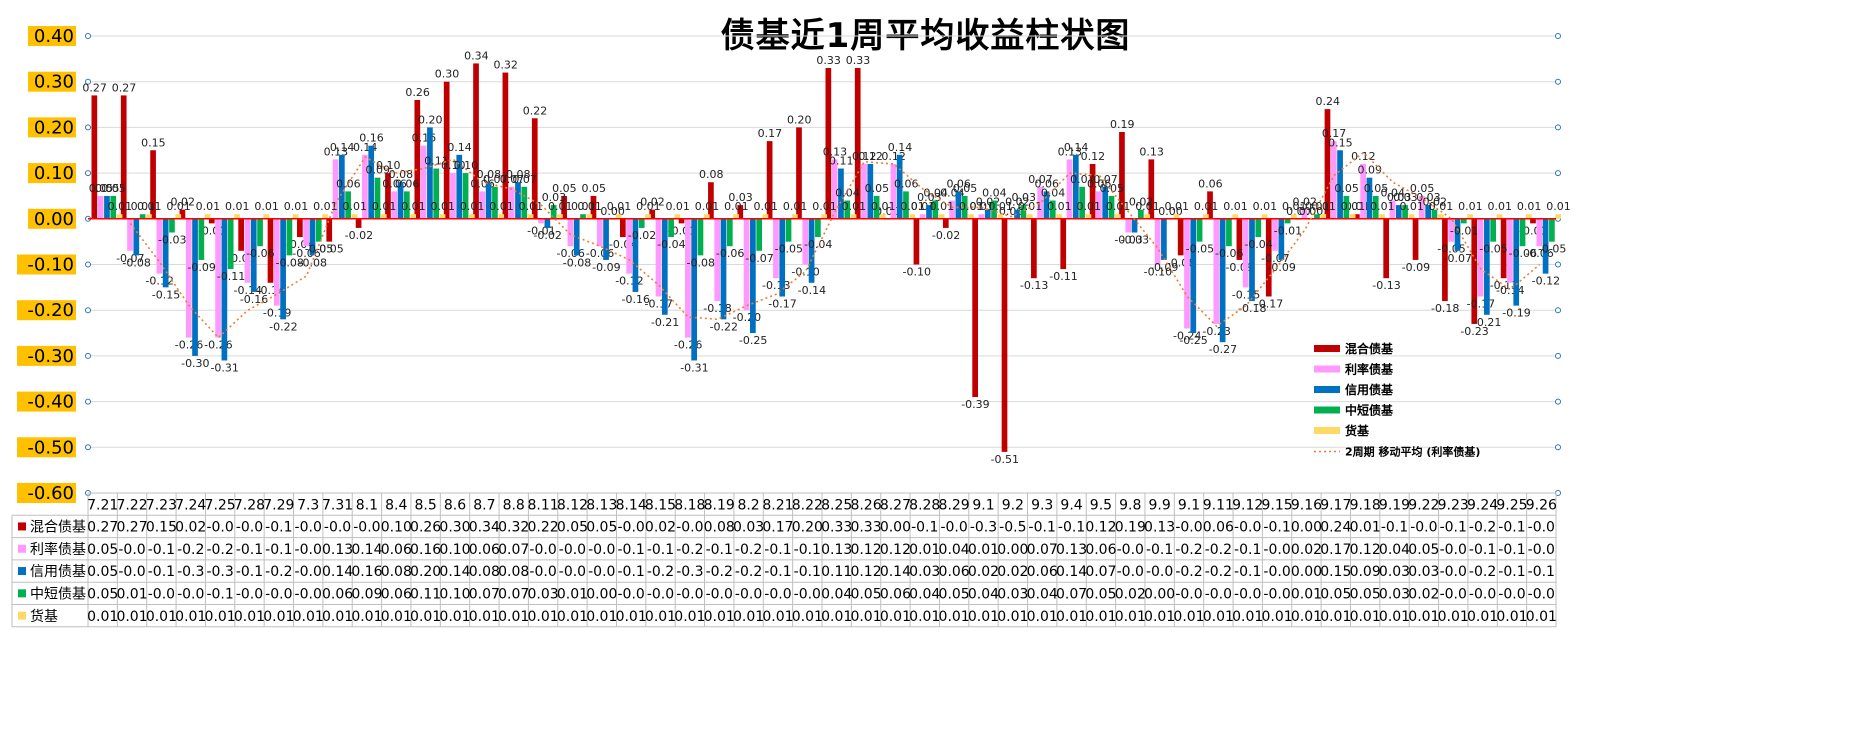 This screenshot has width=1851, height=742. I want to click on table-cell: 0.02, so click(1012, 572).